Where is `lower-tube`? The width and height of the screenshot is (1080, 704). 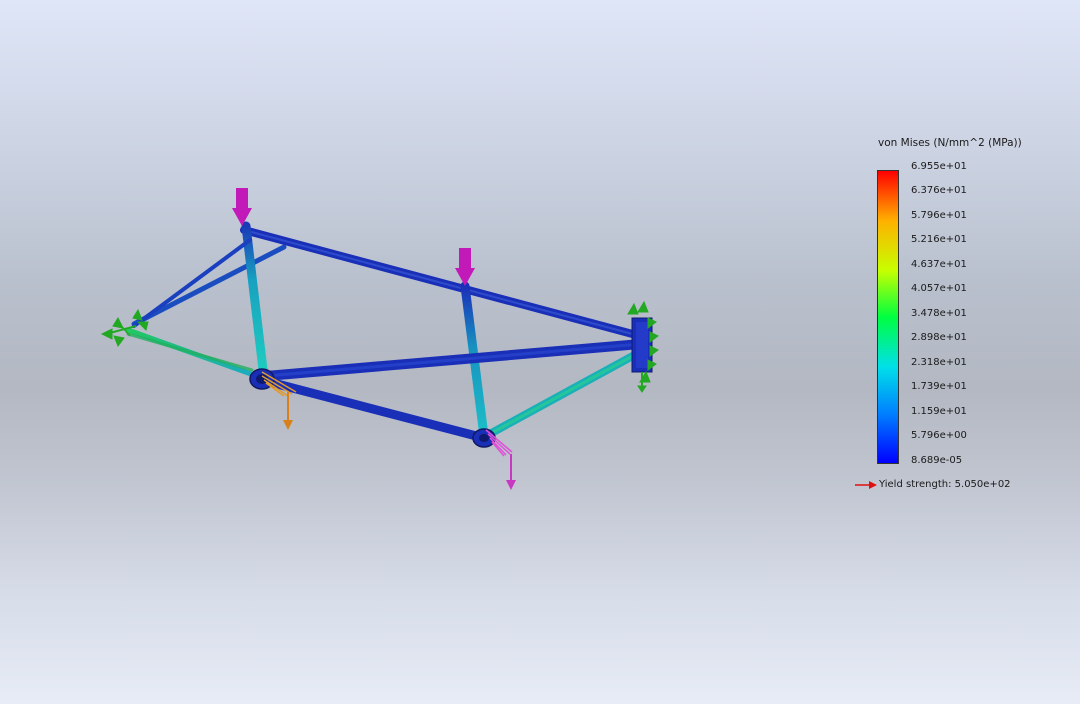 lower-tube is located at coordinates (373, 409).